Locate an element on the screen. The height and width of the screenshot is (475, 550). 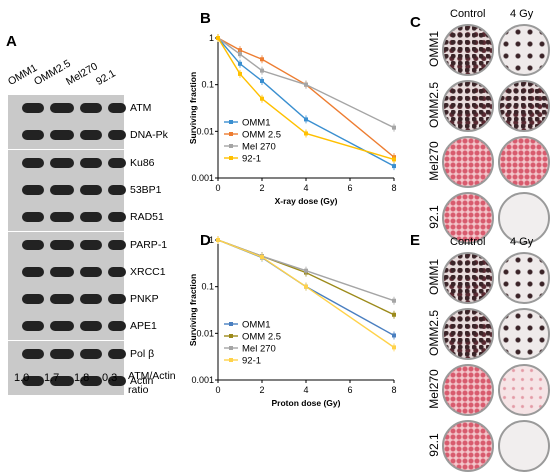
ratio-label: ratio is located at coordinates (138, 390).